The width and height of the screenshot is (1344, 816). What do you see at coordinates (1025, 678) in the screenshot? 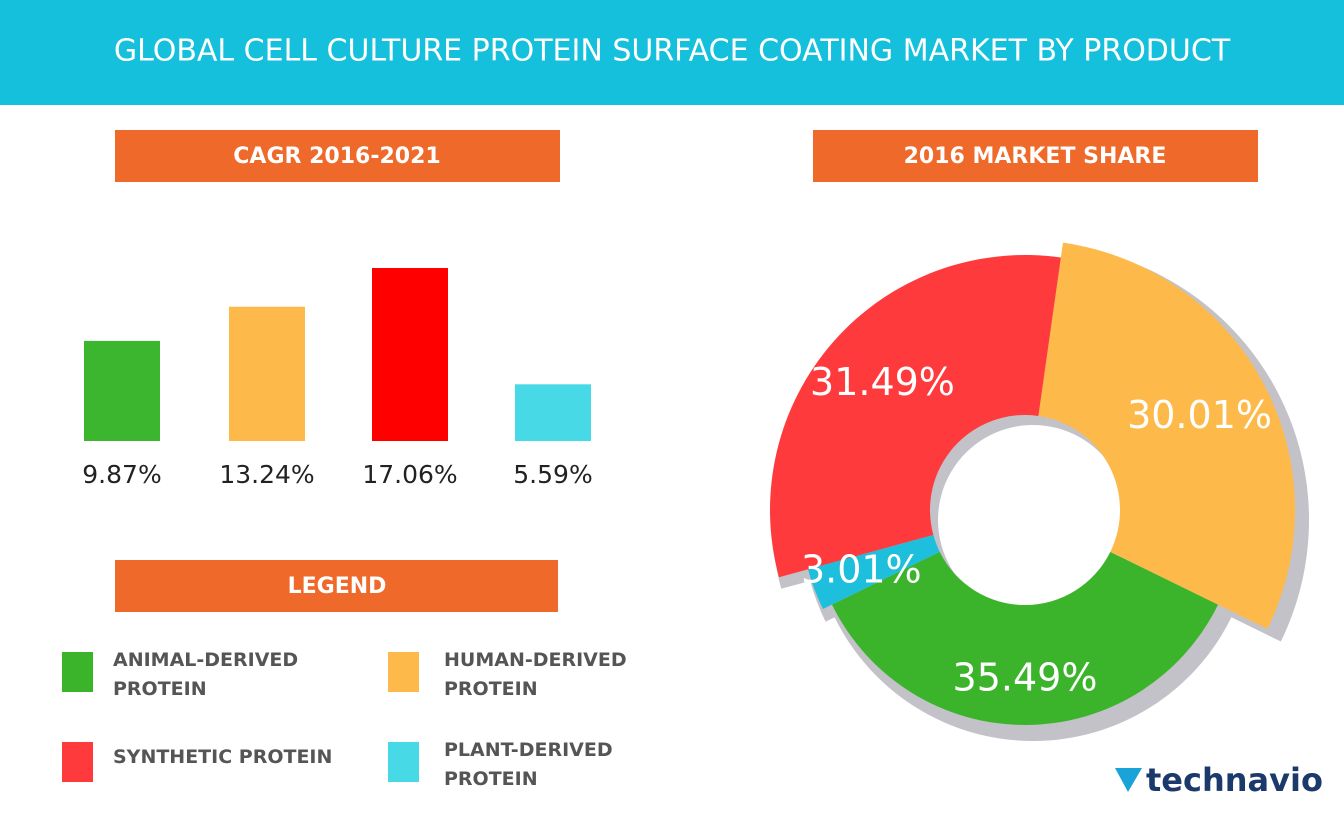
I see `slice-label: 35.49%` at bounding box center [1025, 678].